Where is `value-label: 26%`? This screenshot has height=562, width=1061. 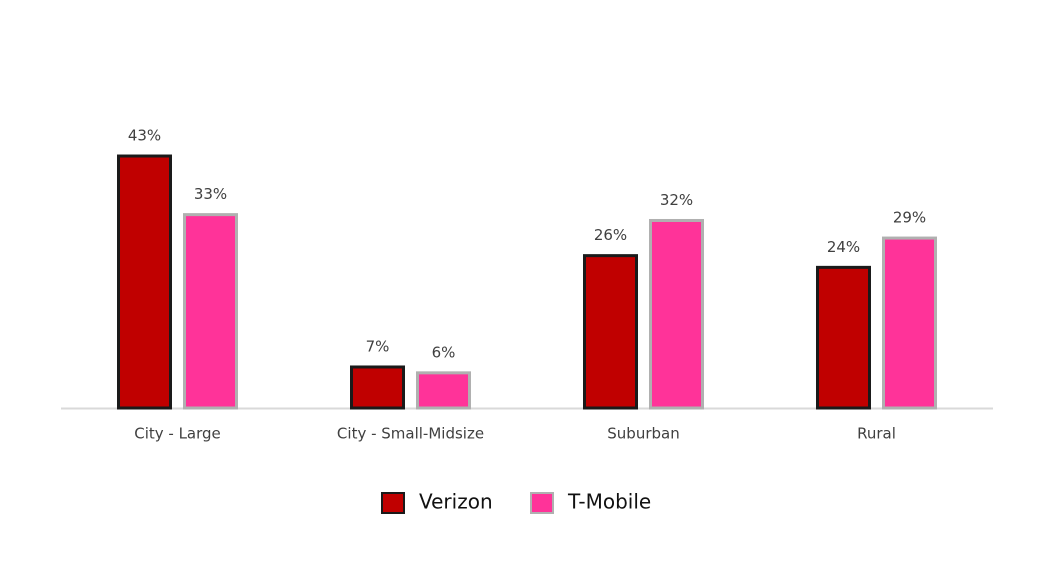 value-label: 26% is located at coordinates (610, 235).